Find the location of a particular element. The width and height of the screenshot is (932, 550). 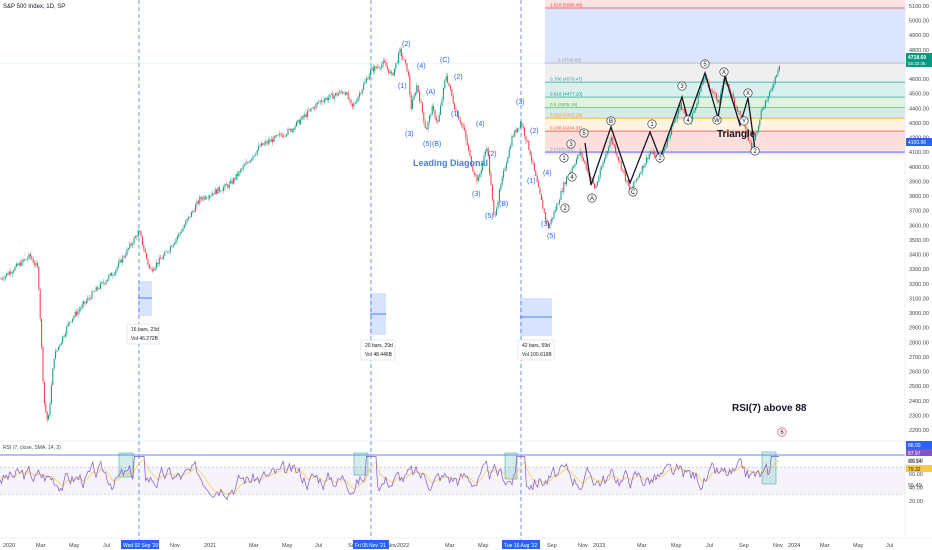

wave-circle-label: 4 is located at coordinates (688, 121).